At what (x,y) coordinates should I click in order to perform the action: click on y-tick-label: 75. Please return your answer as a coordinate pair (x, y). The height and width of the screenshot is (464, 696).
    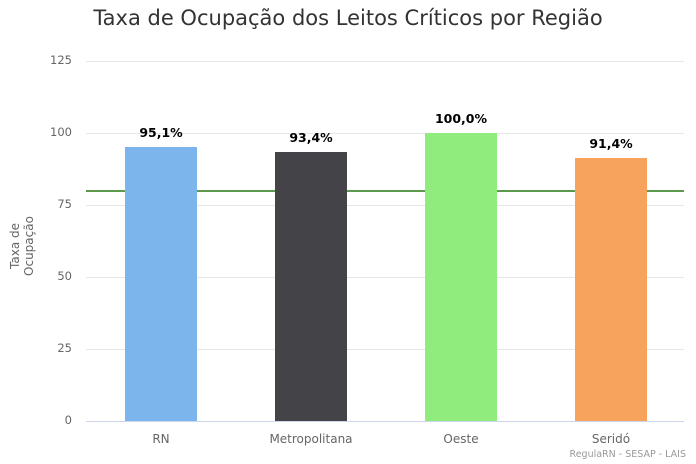
    Looking at the image, I should click on (64, 204).